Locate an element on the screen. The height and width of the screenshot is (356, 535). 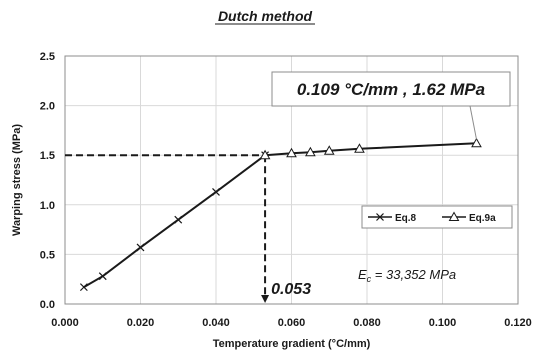
x-tick-label: 0.000 is located at coordinates (65, 323).